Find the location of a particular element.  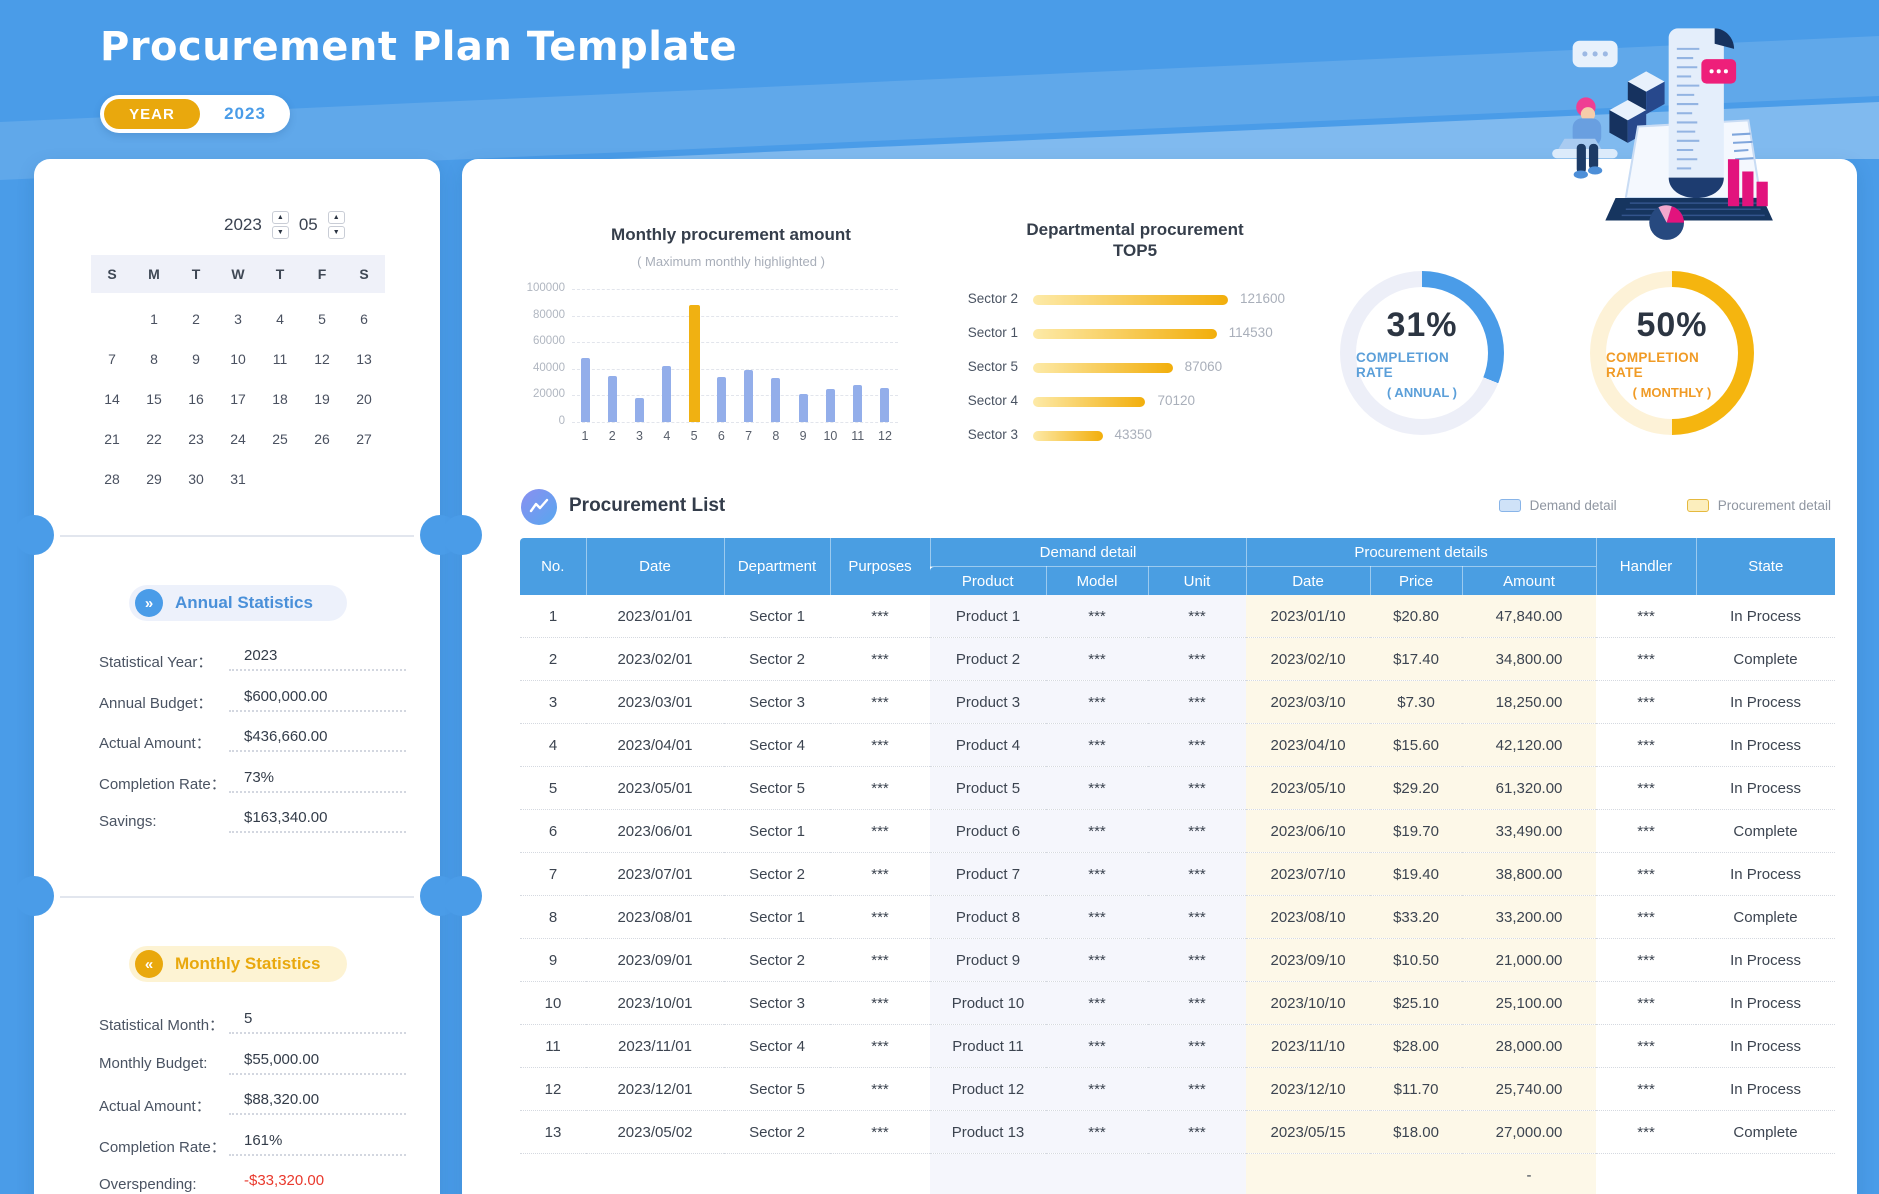

table-cell: 2023/10/01 is located at coordinates (655, 1003).